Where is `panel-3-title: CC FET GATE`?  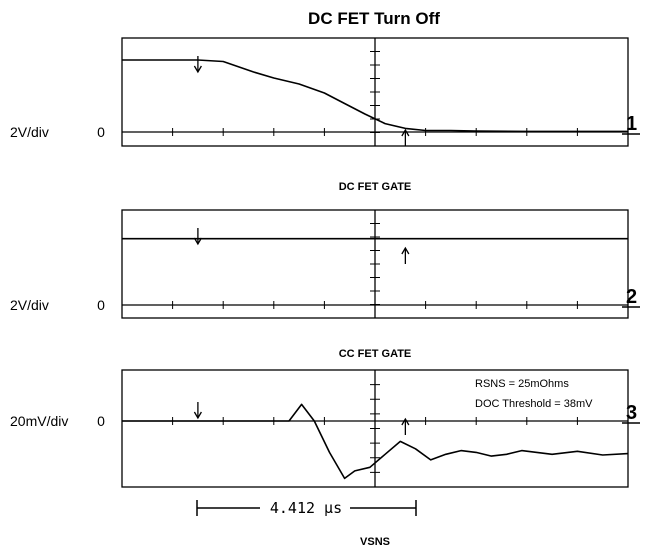
panel-3-title: CC FET GATE is located at coordinates (375, 354).